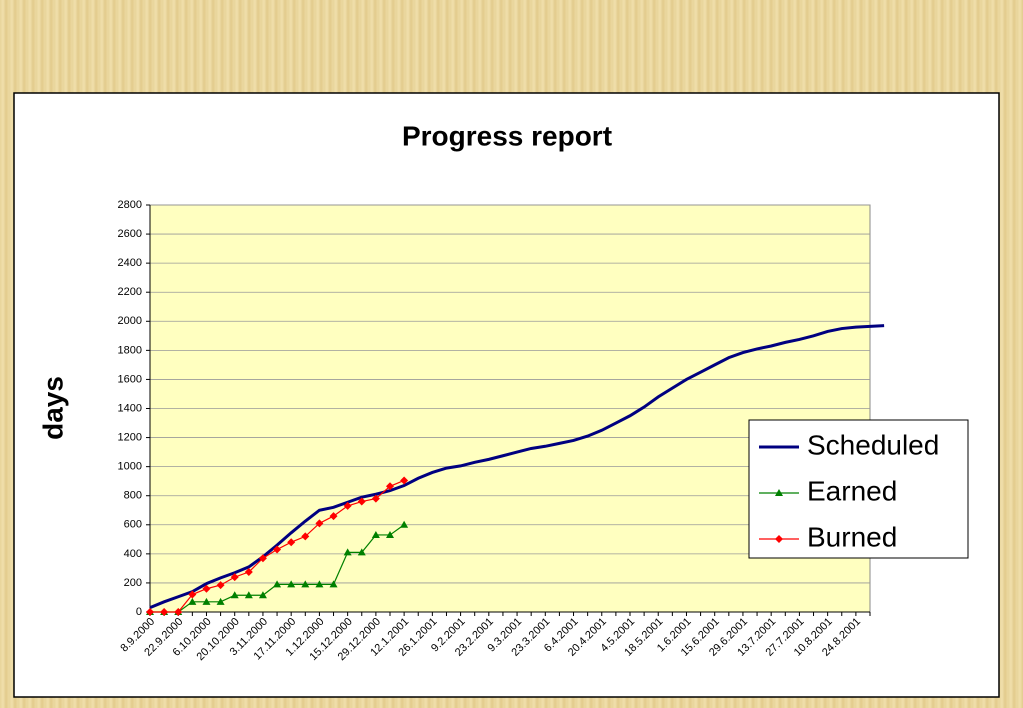  I want to click on y-tick-label: 1200, so click(130, 437).